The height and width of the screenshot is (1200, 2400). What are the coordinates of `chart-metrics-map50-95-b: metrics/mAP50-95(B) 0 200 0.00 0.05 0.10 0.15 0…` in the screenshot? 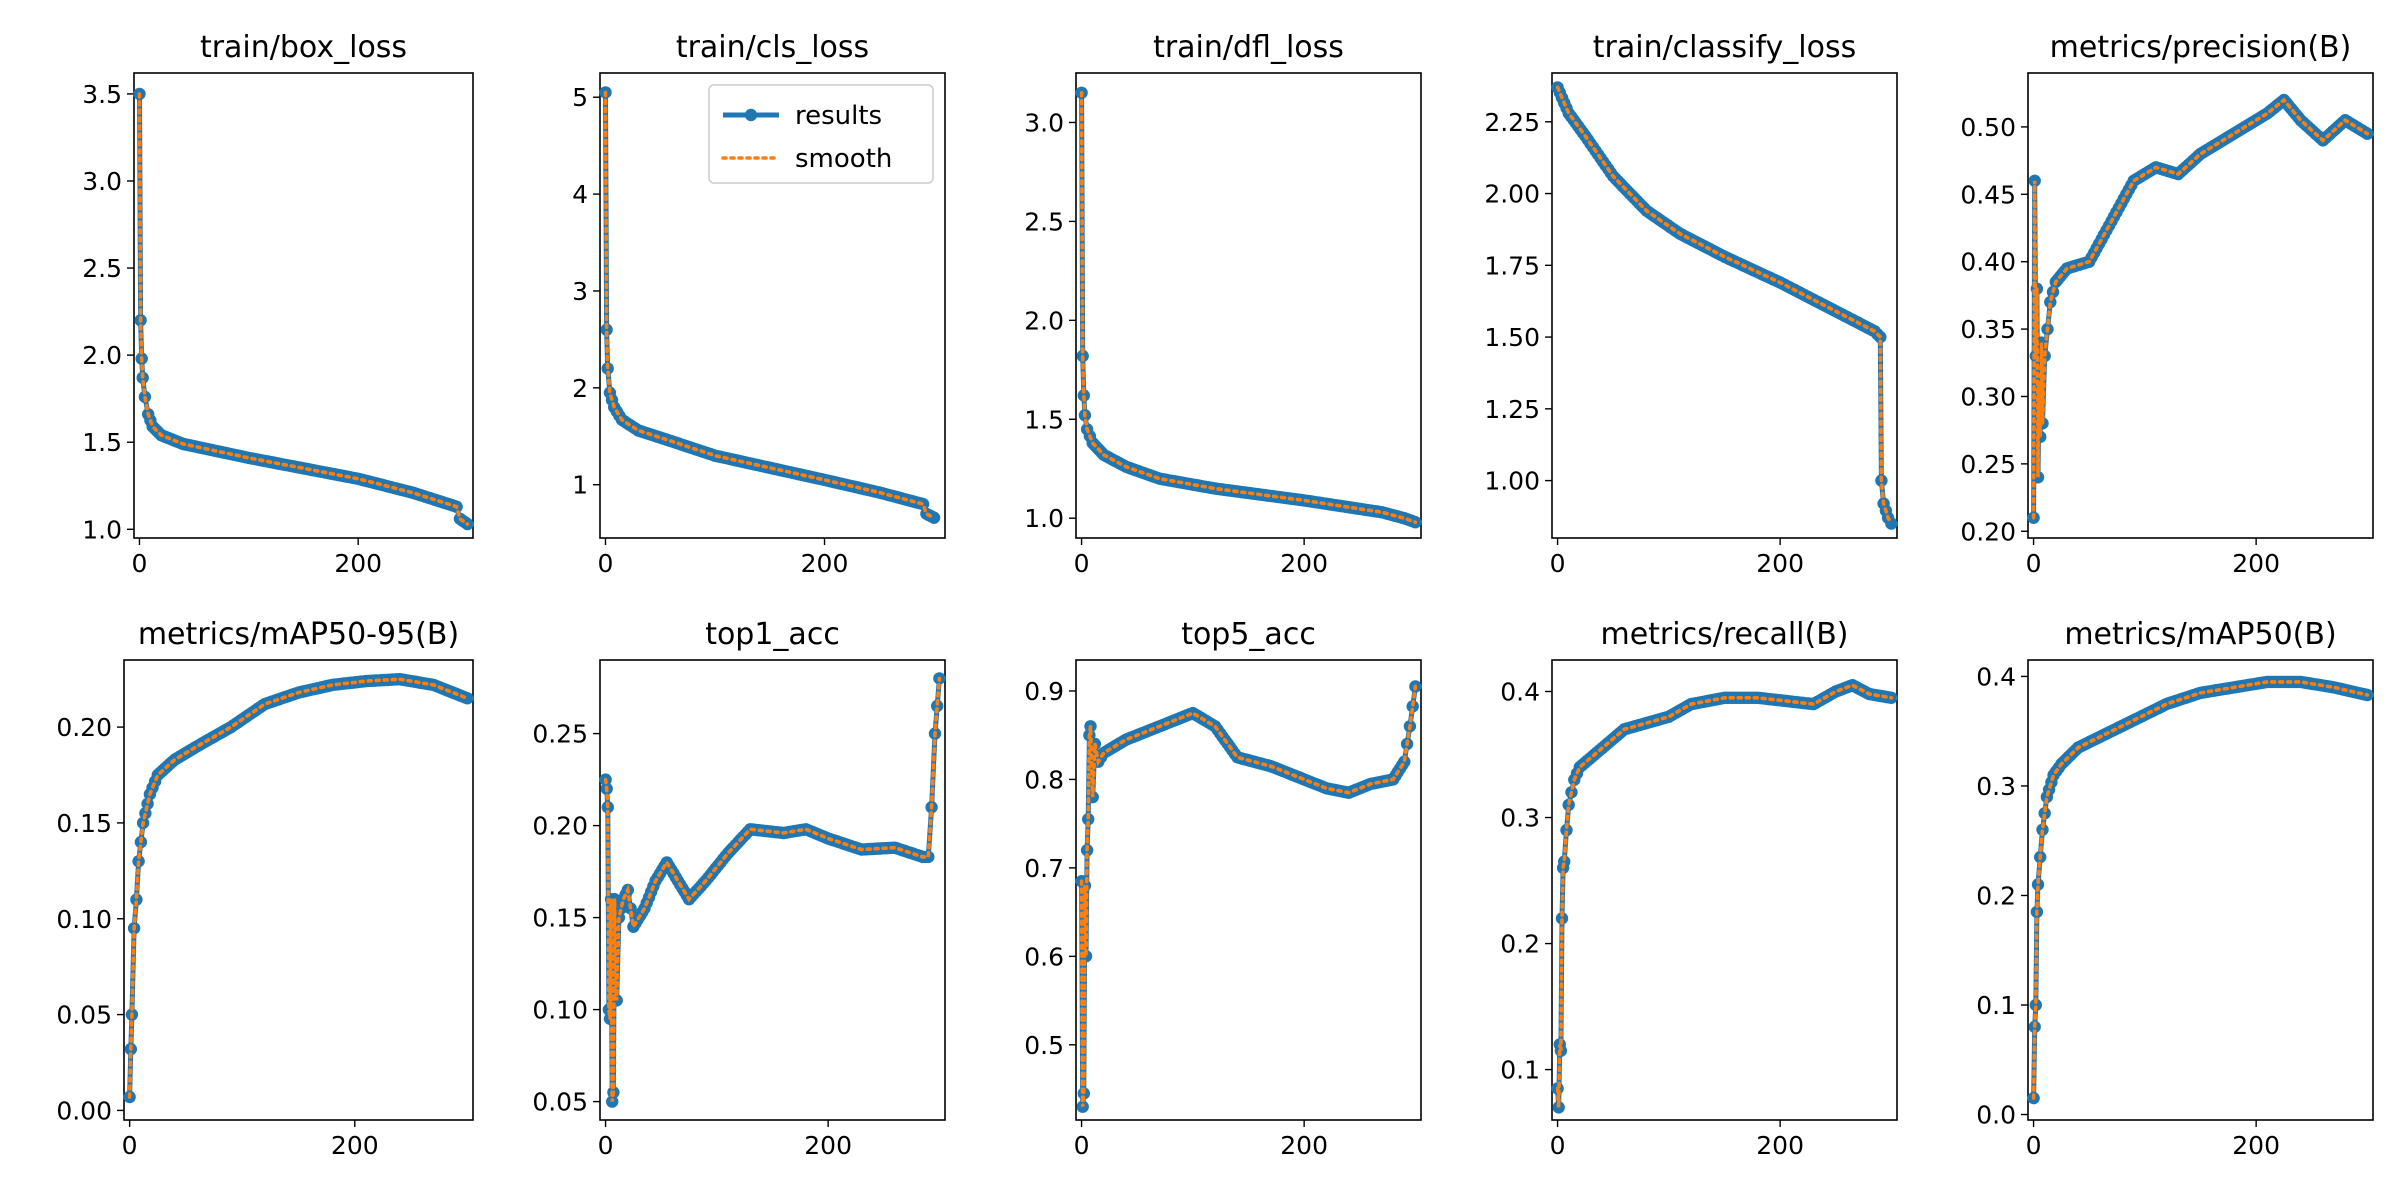 It's located at (265, 888).